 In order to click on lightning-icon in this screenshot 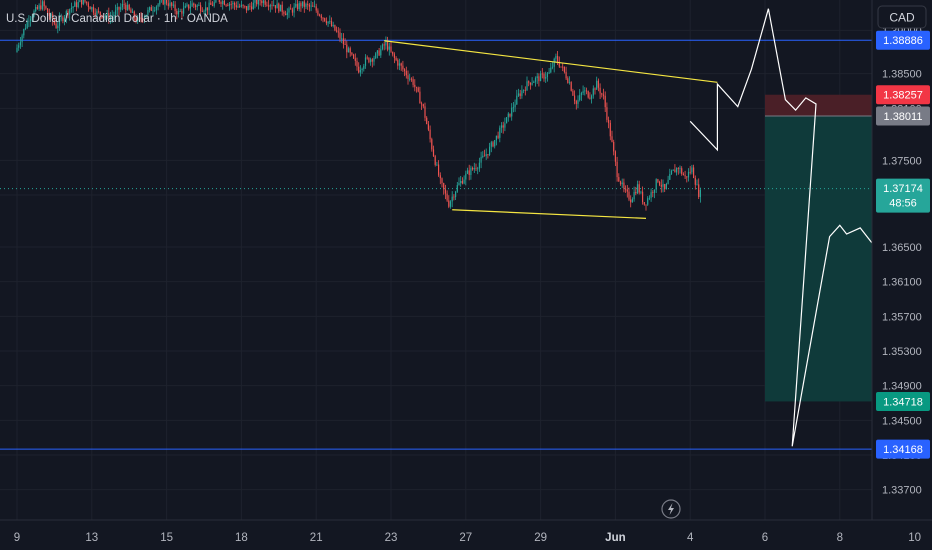, I will do `click(671, 509)`.